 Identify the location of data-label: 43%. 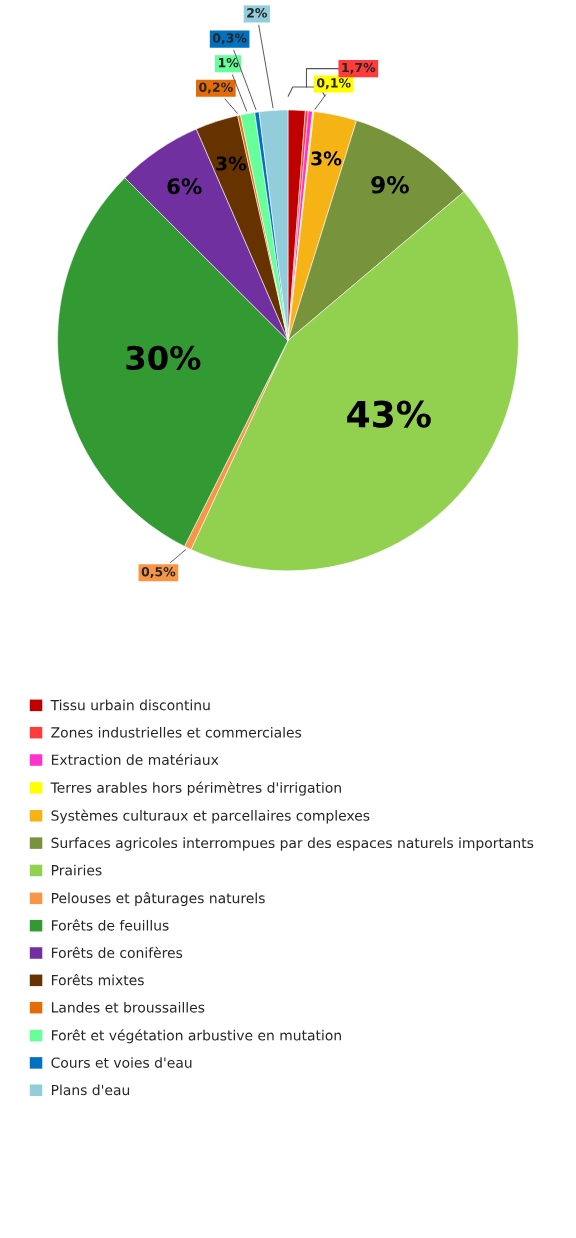
(389, 414).